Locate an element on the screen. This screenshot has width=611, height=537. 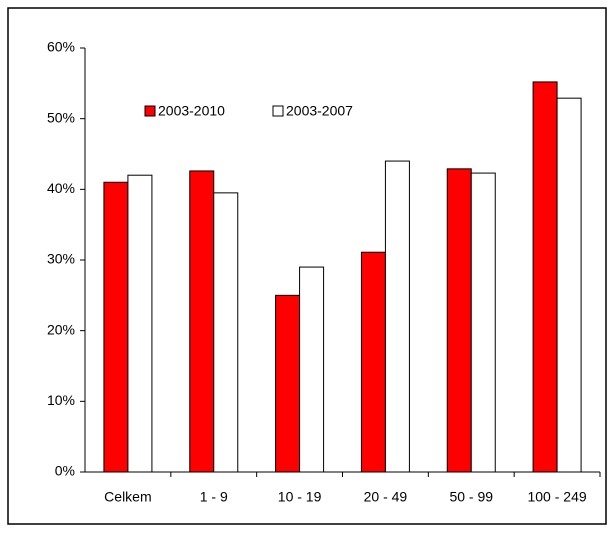
y-tick-label: 40% is located at coordinates (61, 188).